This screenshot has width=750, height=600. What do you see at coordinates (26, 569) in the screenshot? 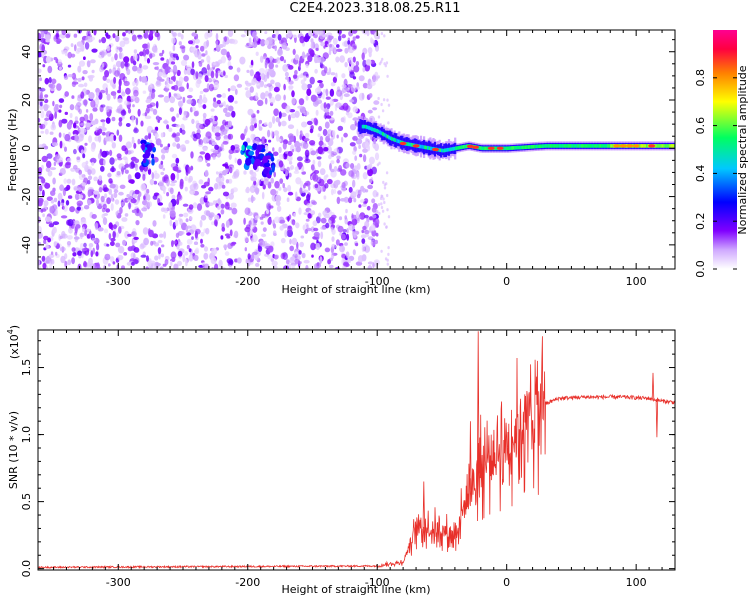
I see `y-tick-label: 0.0` at bounding box center [26, 569].